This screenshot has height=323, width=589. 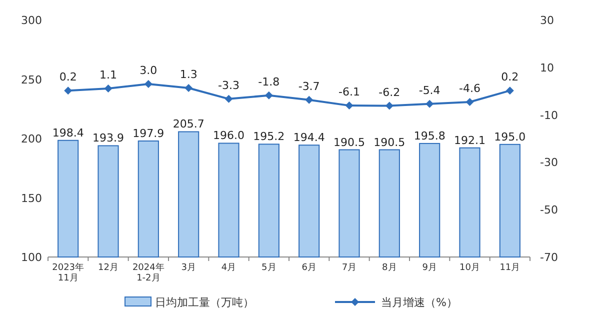 I want to click on y-tick-label: 250, so click(x=31, y=79).